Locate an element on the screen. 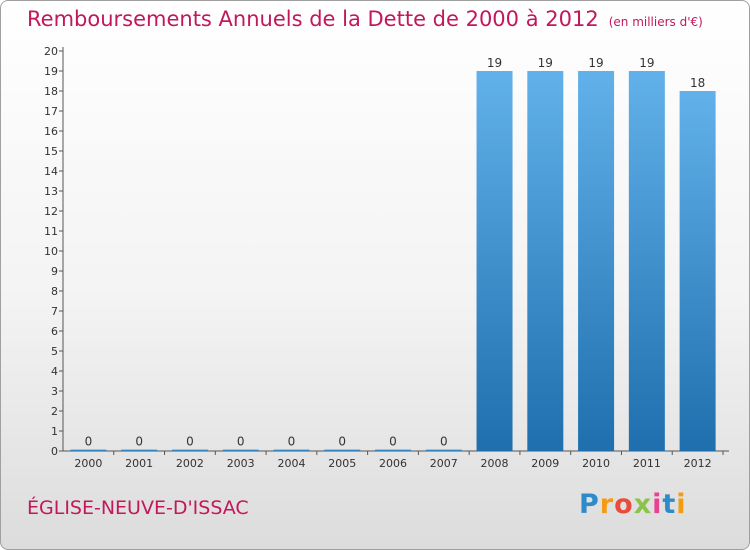 Image resolution: width=750 pixels, height=550 pixels. commune-name: ÉGLISE-NEUVE-D'ISSAC is located at coordinates (138, 508).